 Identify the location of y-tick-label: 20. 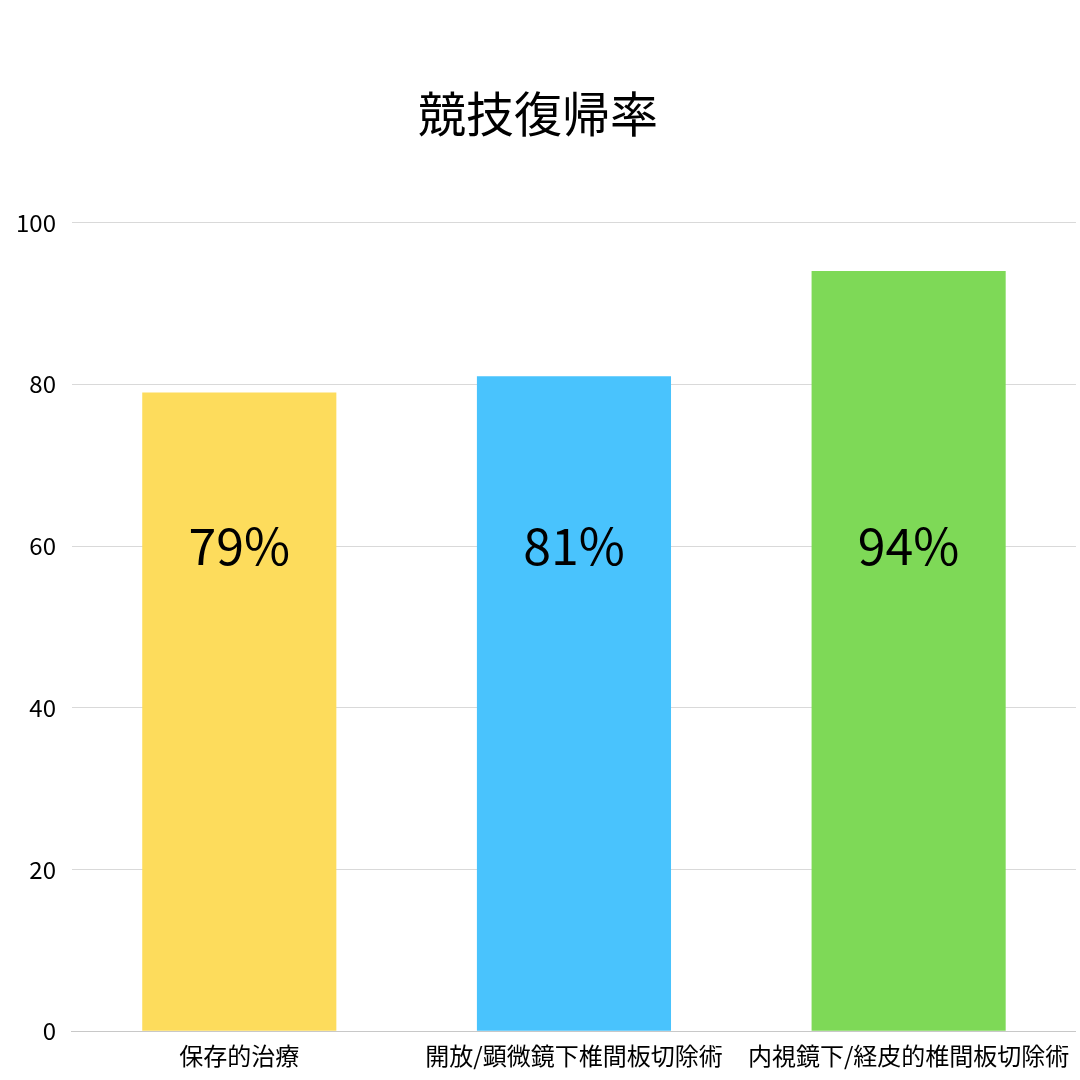
(42, 868).